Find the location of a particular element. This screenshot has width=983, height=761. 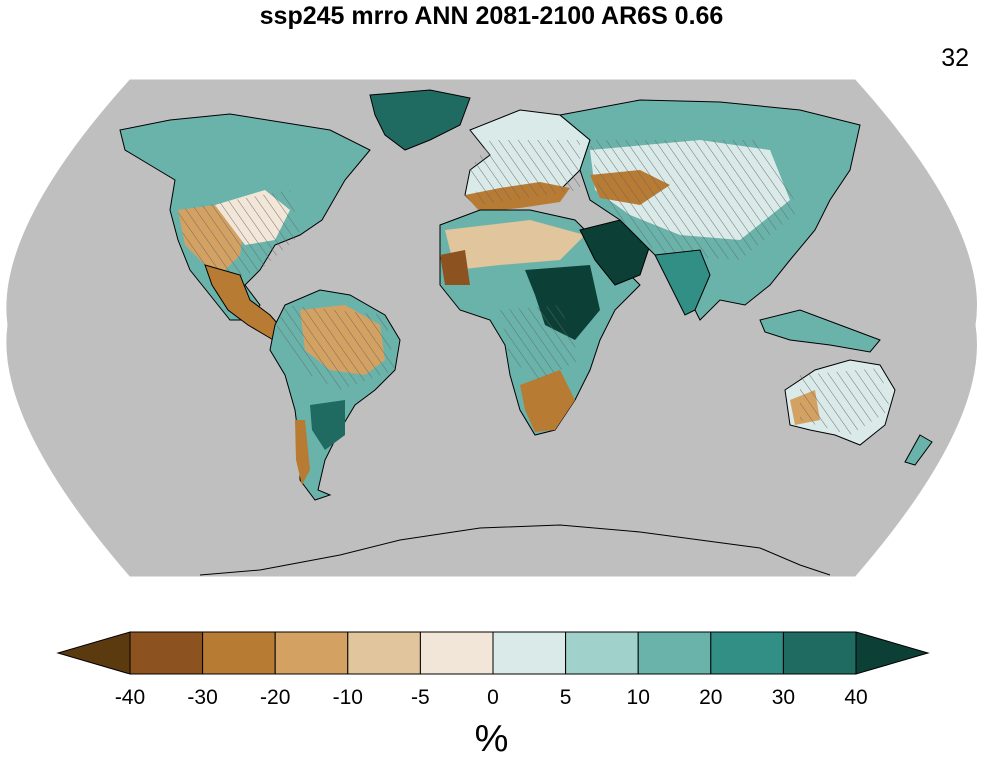

colorbar-arrow-high is located at coordinates (892, 653).